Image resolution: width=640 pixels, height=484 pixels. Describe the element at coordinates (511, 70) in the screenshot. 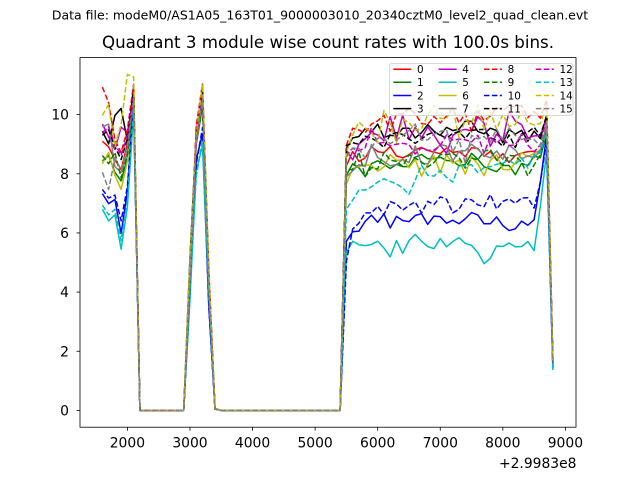

I see `legend-label-8: 8` at that location.